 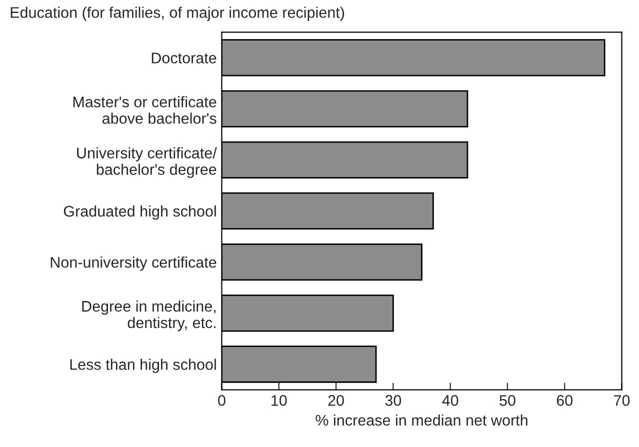 What do you see at coordinates (184, 58) in the screenshot?
I see `y-tick-label: Doctorate` at bounding box center [184, 58].